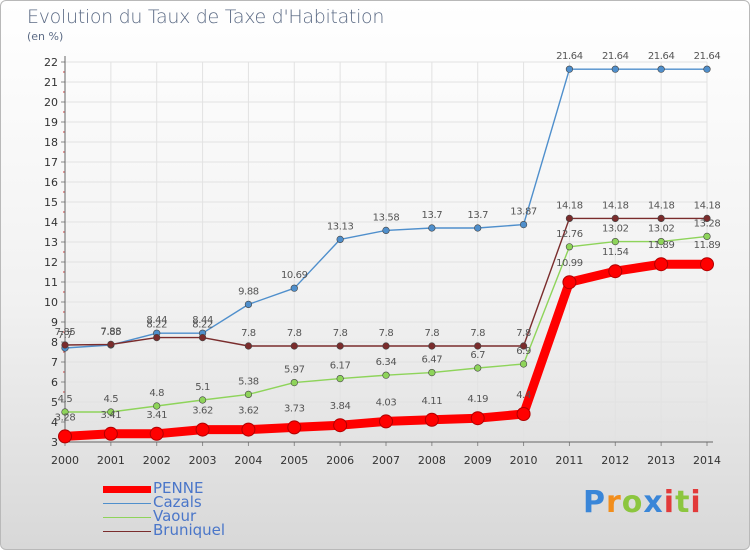 The height and width of the screenshot is (550, 750). Describe the element at coordinates (294, 275) in the screenshot. I see `data-label-cazals: 10.69` at that location.